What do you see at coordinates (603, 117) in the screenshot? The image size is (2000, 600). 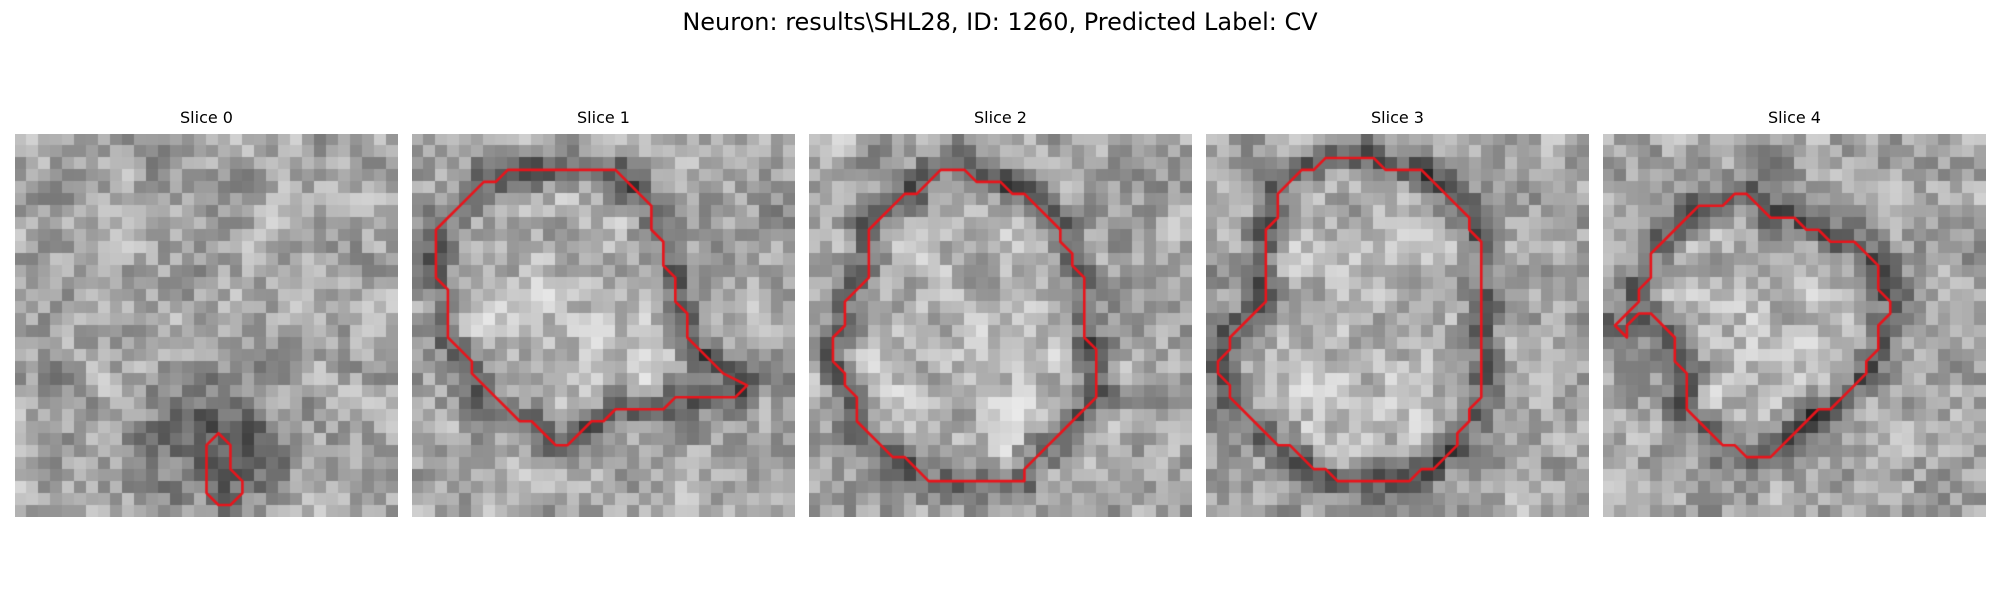 I see `slice-title-1: Slice 1` at bounding box center [603, 117].